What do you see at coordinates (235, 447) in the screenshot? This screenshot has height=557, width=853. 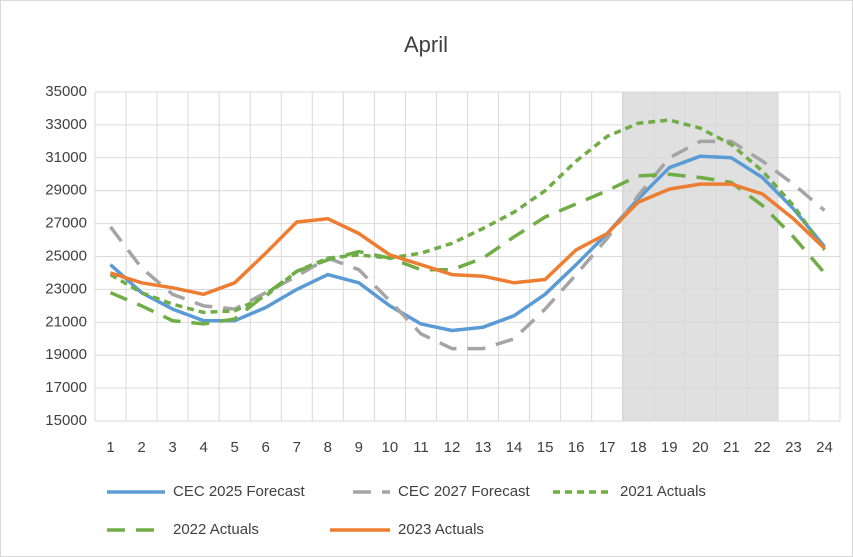 I see `x-tick-label: 5` at bounding box center [235, 447].